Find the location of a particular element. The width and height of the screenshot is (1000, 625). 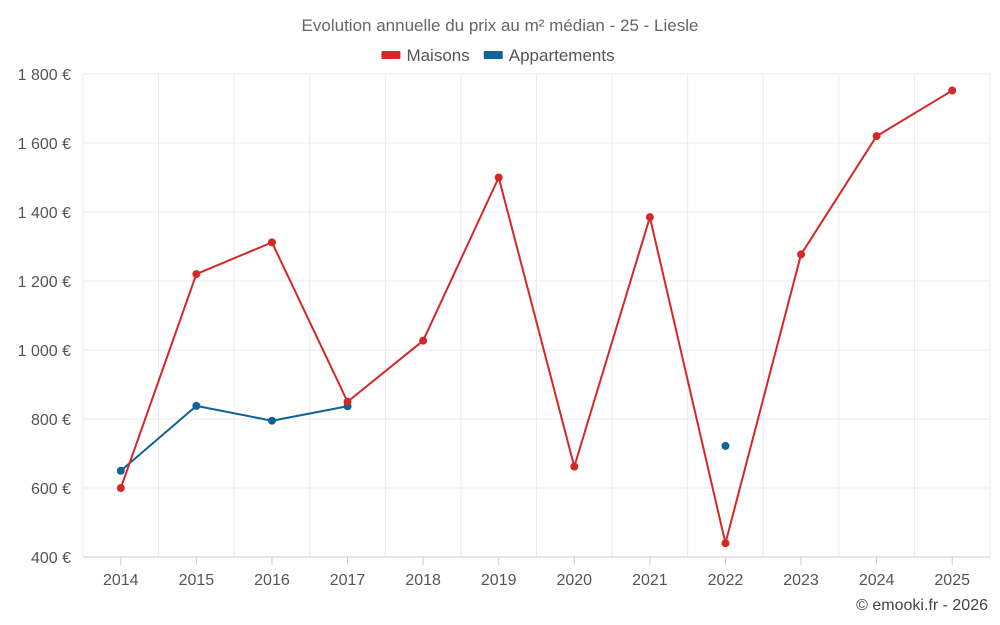

legend-label-maisons: Maisons is located at coordinates (437, 55).